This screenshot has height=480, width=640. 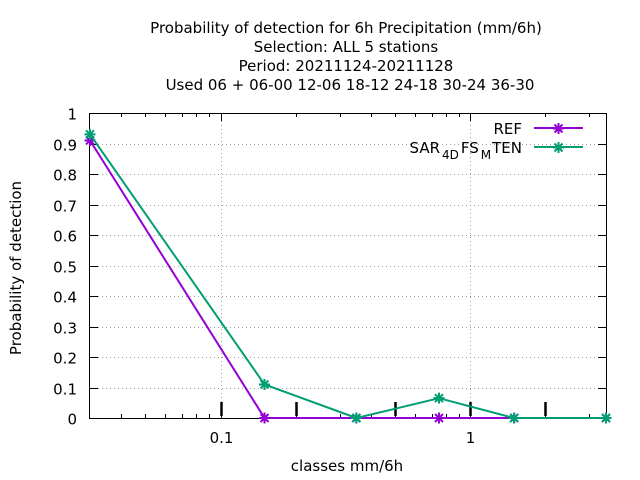 I want to click on legend-entry-ref: REF, so click(x=538, y=129).